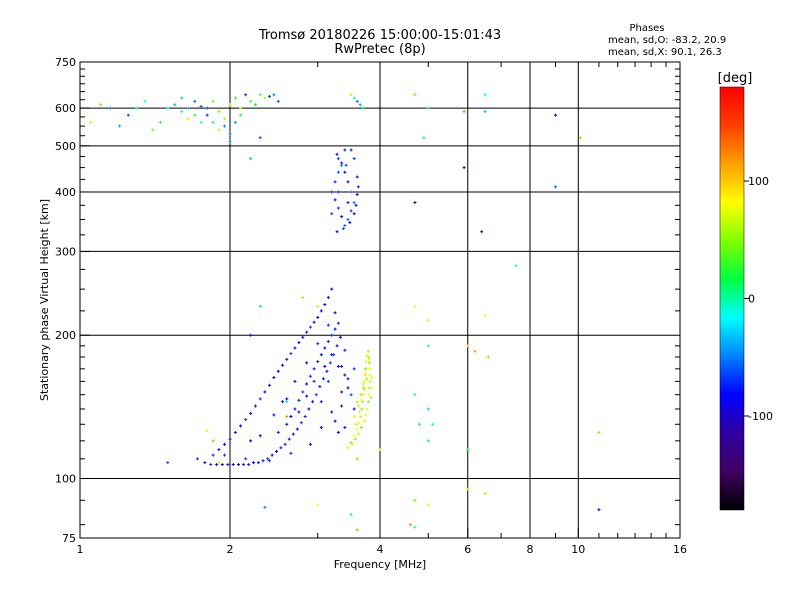  I want to click on phases-x-stats: mean, sd,X: 90.1, 26.3, so click(665, 52).